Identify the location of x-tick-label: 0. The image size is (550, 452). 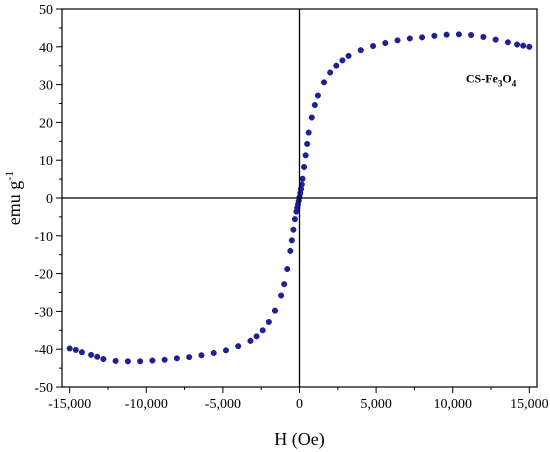
(299, 404).